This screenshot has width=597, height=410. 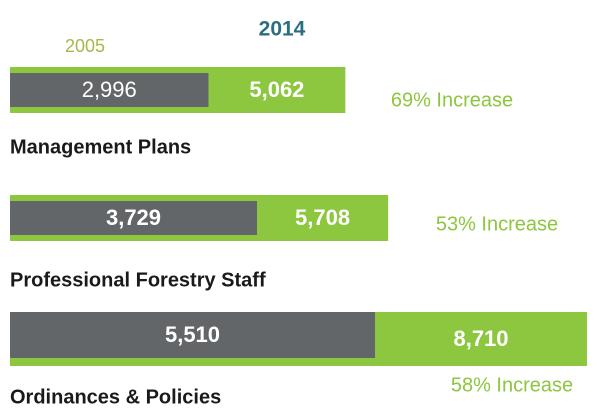 I want to click on value-label-2005: 3,729, so click(x=133, y=217).